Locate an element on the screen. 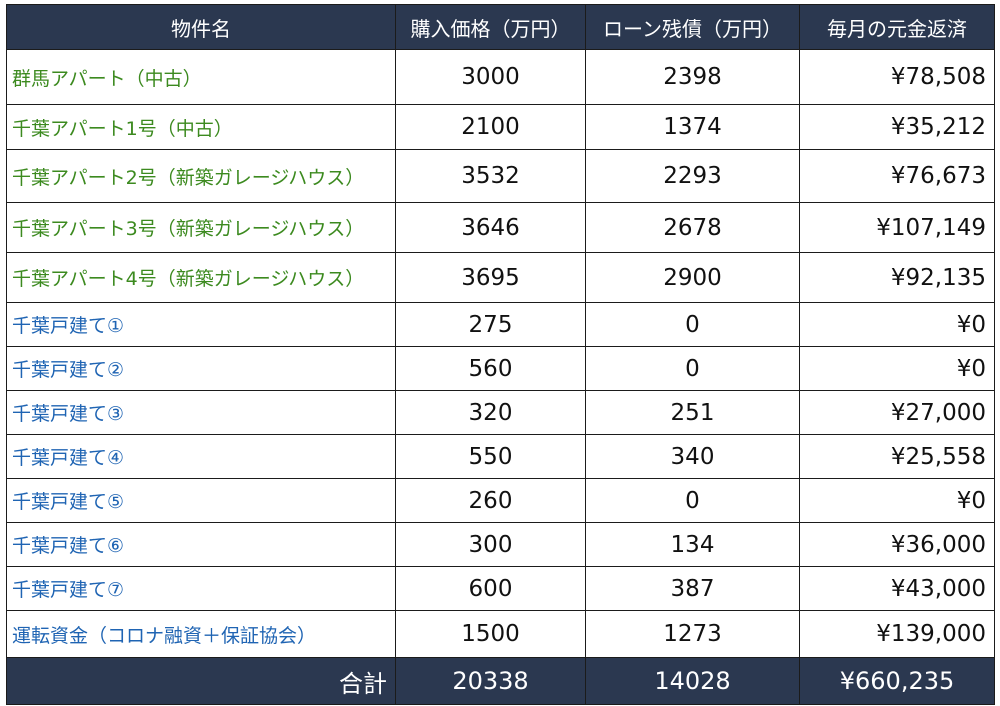 The width and height of the screenshot is (1000, 706). property-name-cell: 千葉戸建て③ is located at coordinates (201, 412).